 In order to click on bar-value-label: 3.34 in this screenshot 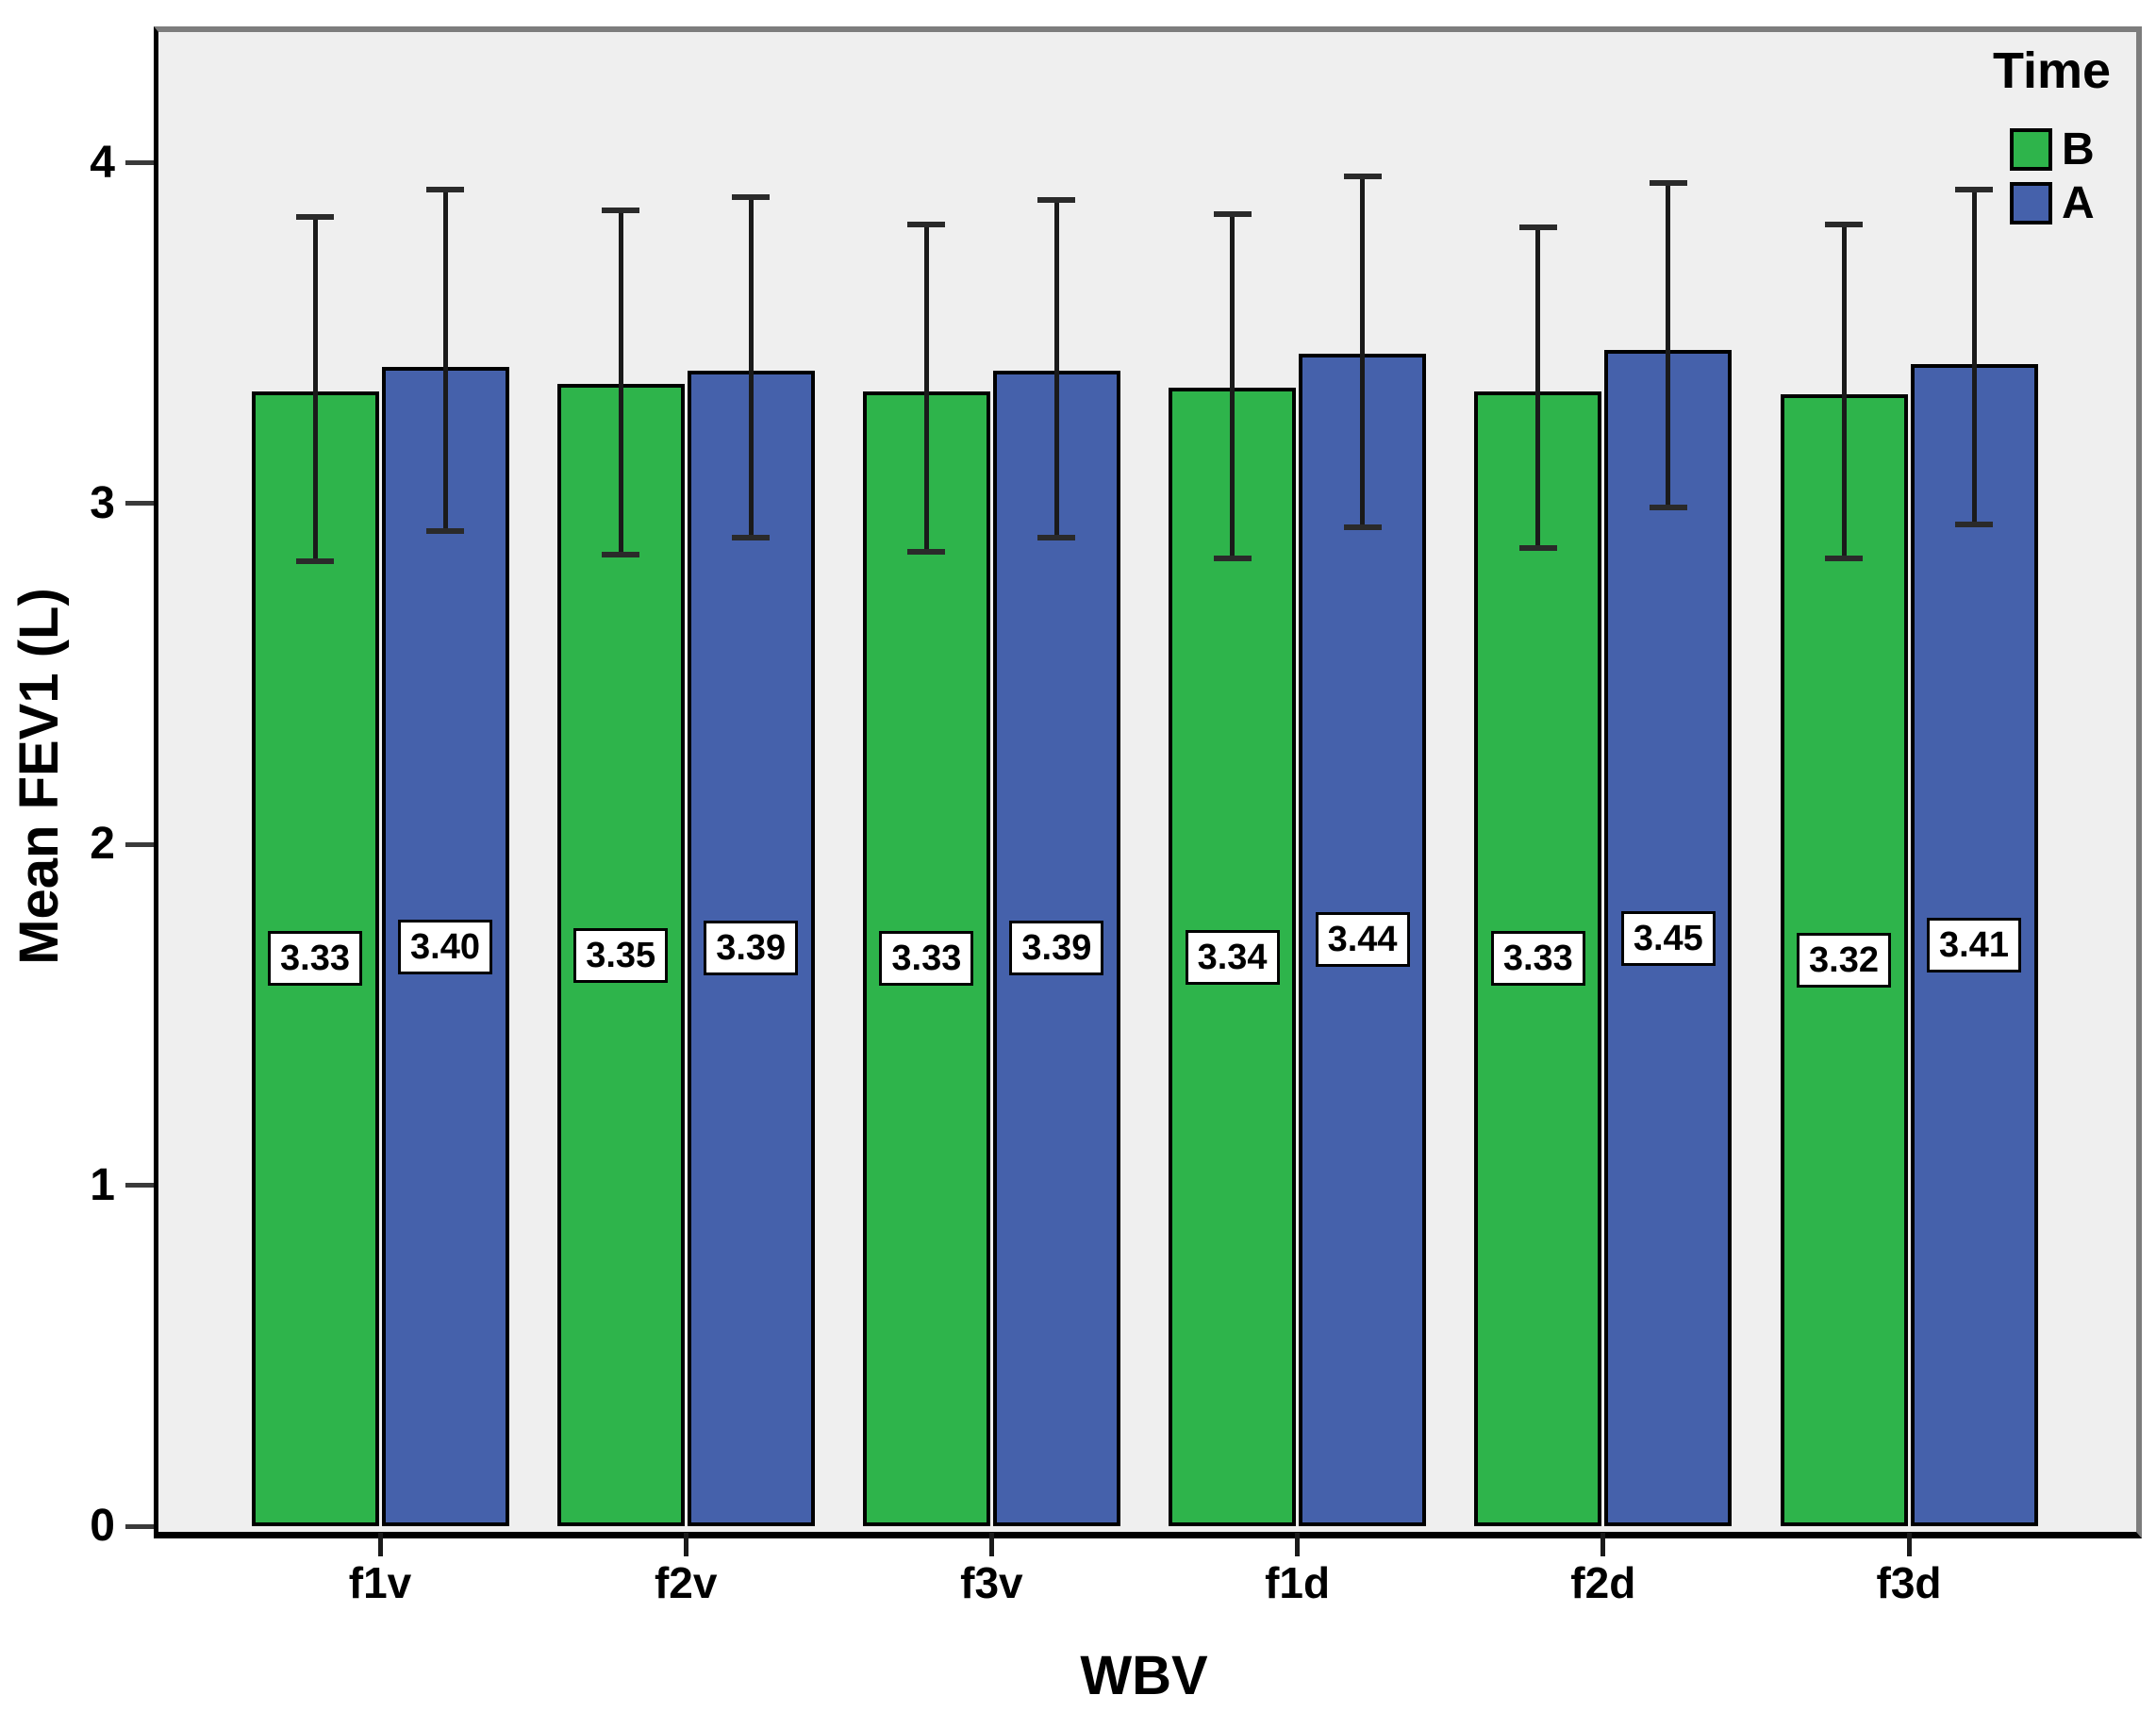, I will do `click(1232, 957)`.